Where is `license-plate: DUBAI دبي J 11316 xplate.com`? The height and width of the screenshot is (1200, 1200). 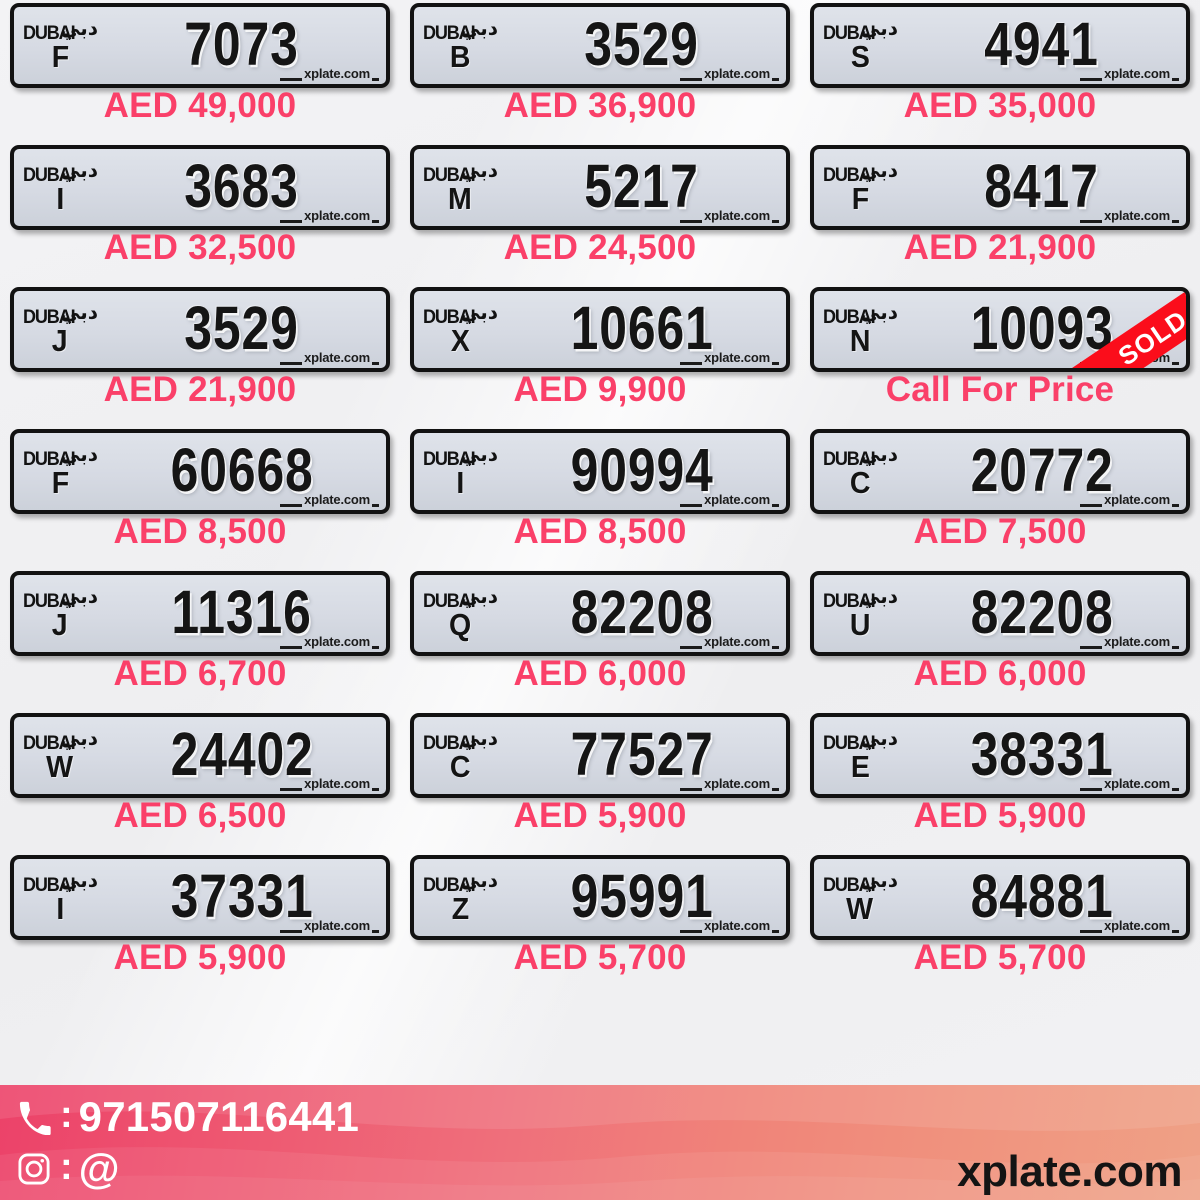 license-plate: DUBAI دبي J 11316 xplate.com is located at coordinates (200, 613).